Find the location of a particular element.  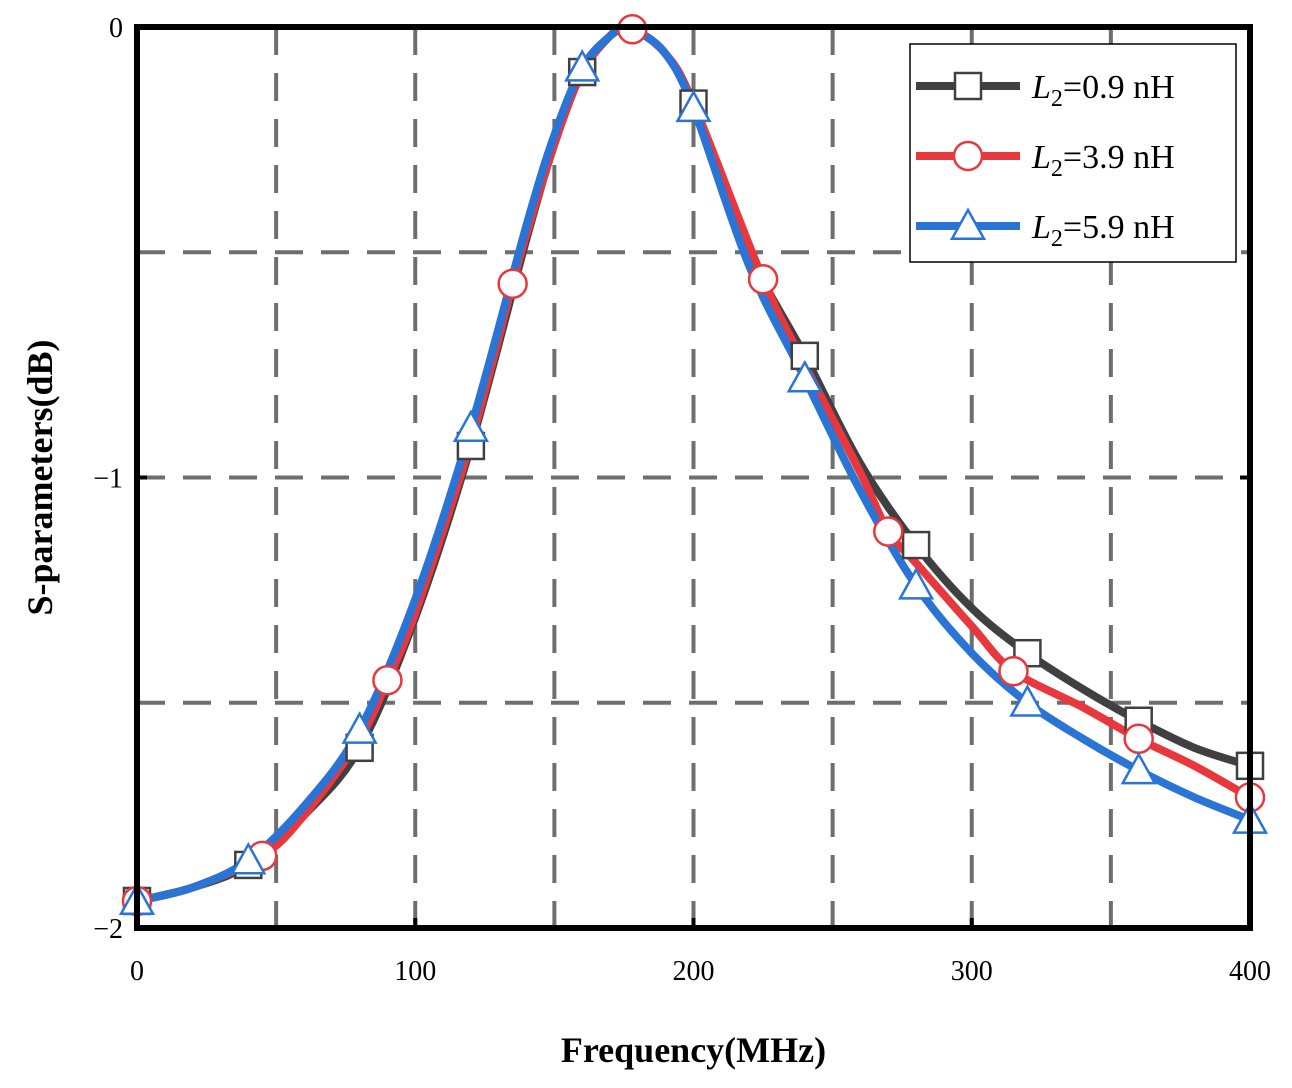

x-tick-label: 0 is located at coordinates (137, 971).